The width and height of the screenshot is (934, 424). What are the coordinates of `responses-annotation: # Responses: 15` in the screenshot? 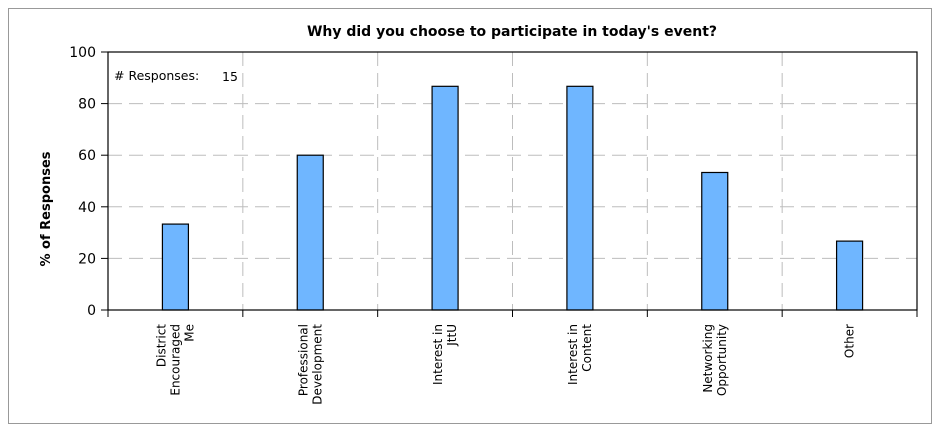 It's located at (176, 76).